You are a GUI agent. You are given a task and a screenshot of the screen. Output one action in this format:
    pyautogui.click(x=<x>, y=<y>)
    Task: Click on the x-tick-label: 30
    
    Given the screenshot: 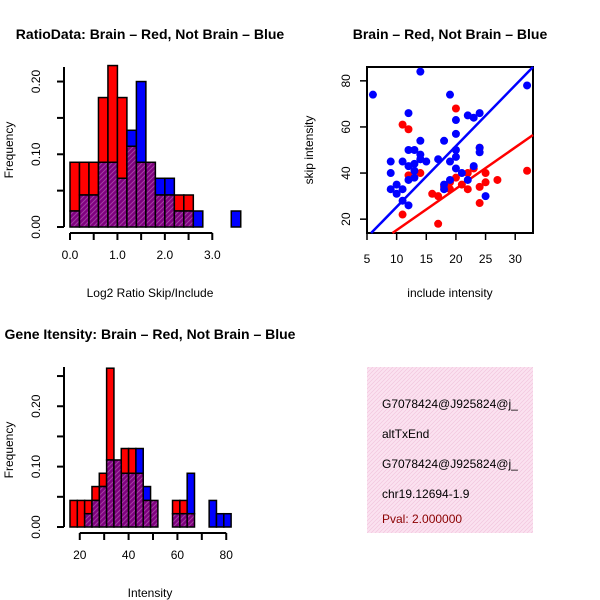 What is the action you would take?
    pyautogui.click(x=516, y=259)
    